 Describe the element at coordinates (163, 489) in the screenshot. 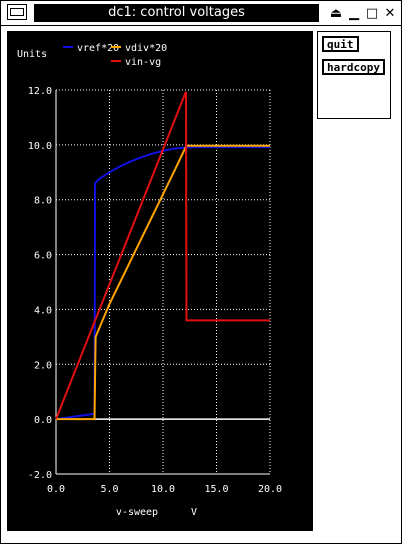

I see `x-tick-label-2: 10.0` at that location.